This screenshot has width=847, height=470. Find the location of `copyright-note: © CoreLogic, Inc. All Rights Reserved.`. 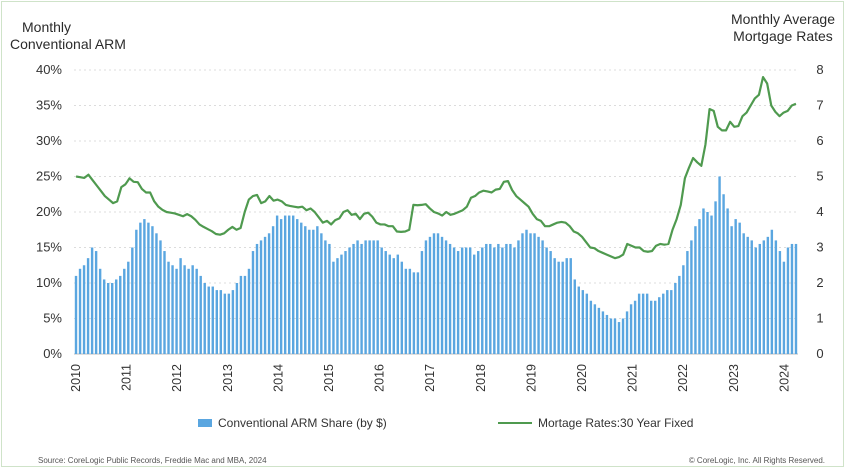

copyright-note: © CoreLogic, Inc. All Rights Reserved. is located at coordinates (756, 460).